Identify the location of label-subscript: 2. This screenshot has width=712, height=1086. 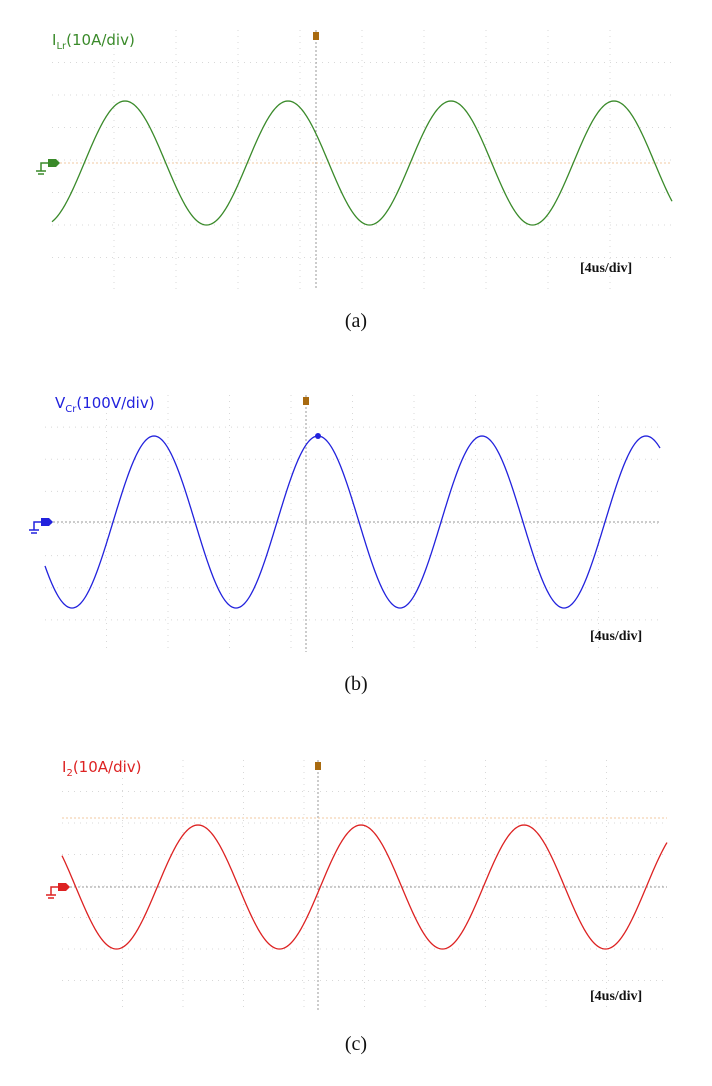
(69, 773).